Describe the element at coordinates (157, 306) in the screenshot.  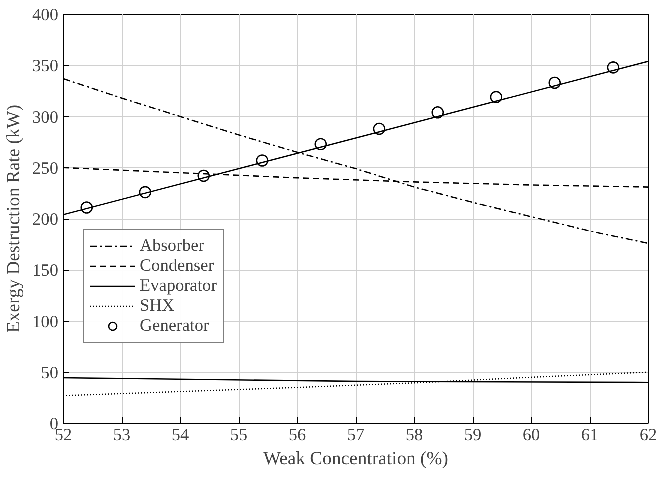
I see `legend-label: SHX` at that location.